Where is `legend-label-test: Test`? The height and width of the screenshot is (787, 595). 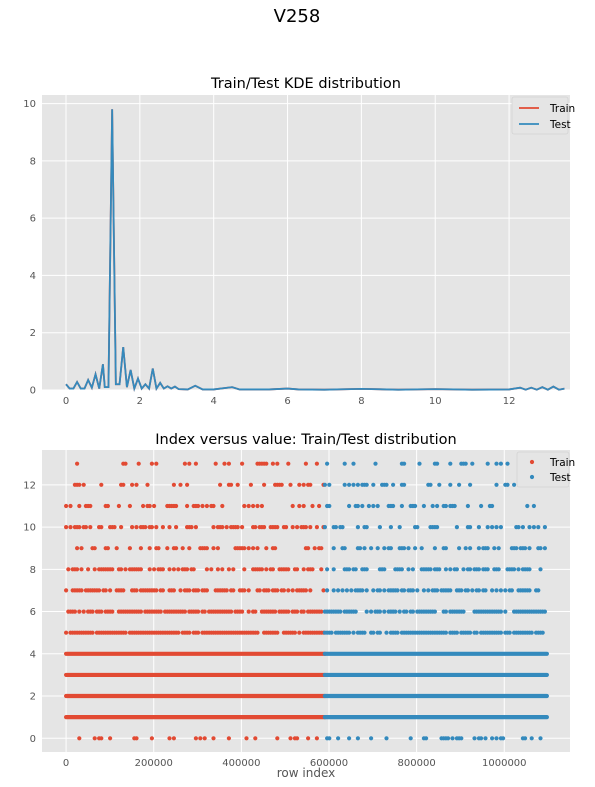 legend-label-test: Test is located at coordinates (560, 125).